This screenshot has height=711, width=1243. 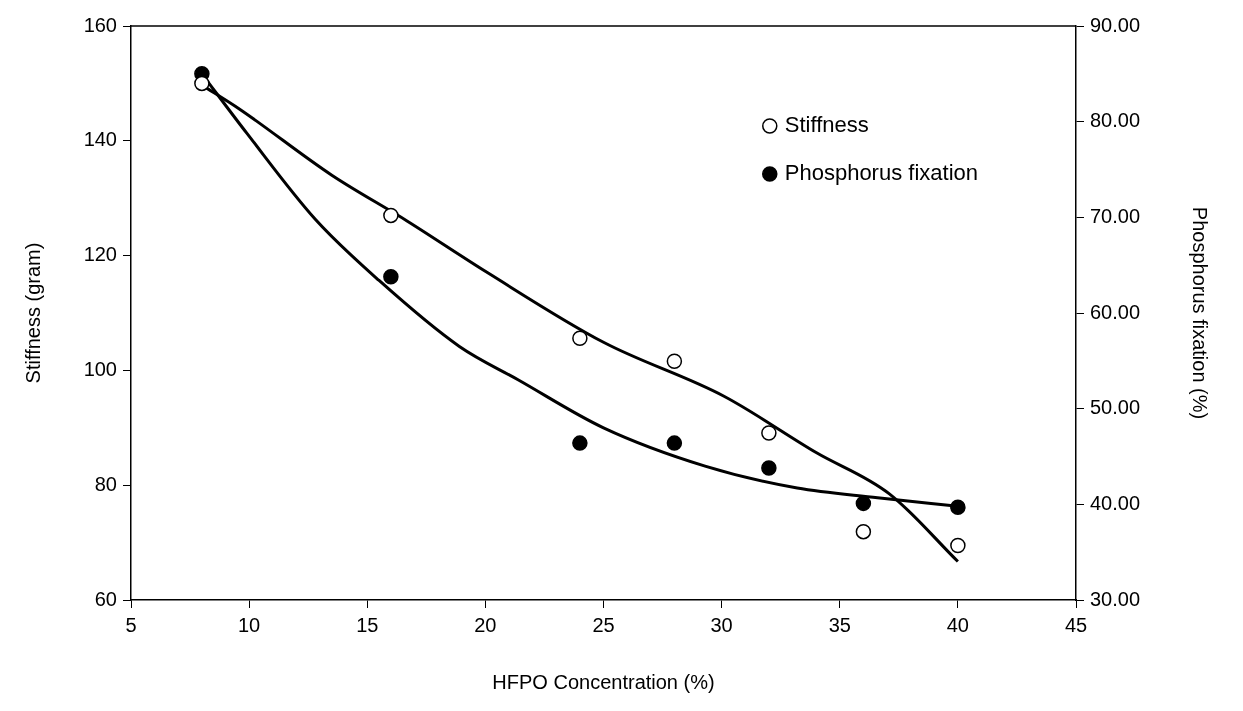 What do you see at coordinates (1115, 311) in the screenshot?
I see `y2-tick-label: 60.00` at bounding box center [1115, 311].